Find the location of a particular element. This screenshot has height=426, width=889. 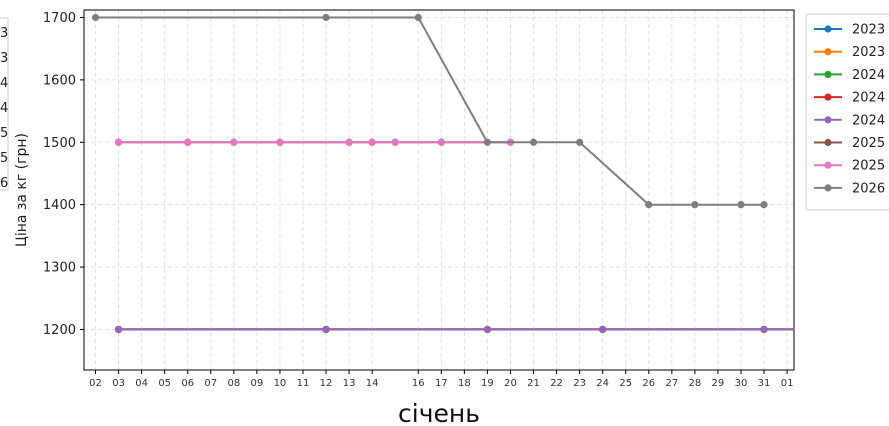

y-axis-label: Ціна за кг (грн) is located at coordinates (22, 190).